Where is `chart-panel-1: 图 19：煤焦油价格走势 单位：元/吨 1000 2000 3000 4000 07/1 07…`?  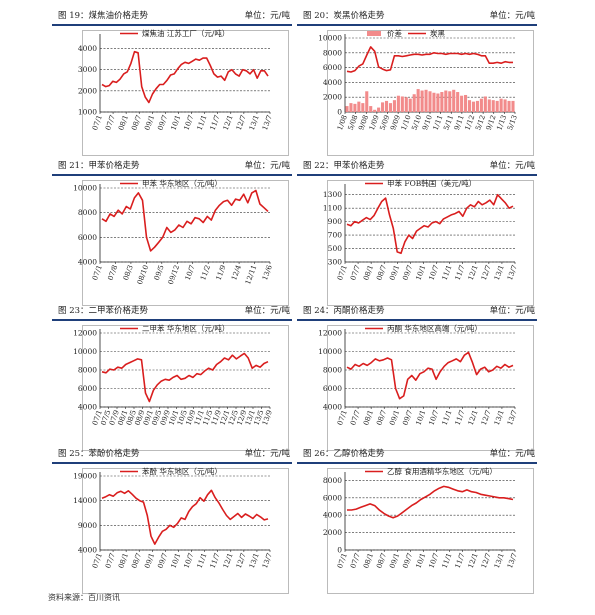 chart-panel-1: 图 19：煤焦油价格走势 单位：元/吨 1000 2000 3000 4000 07/1 07… is located at coordinates (172, 83).